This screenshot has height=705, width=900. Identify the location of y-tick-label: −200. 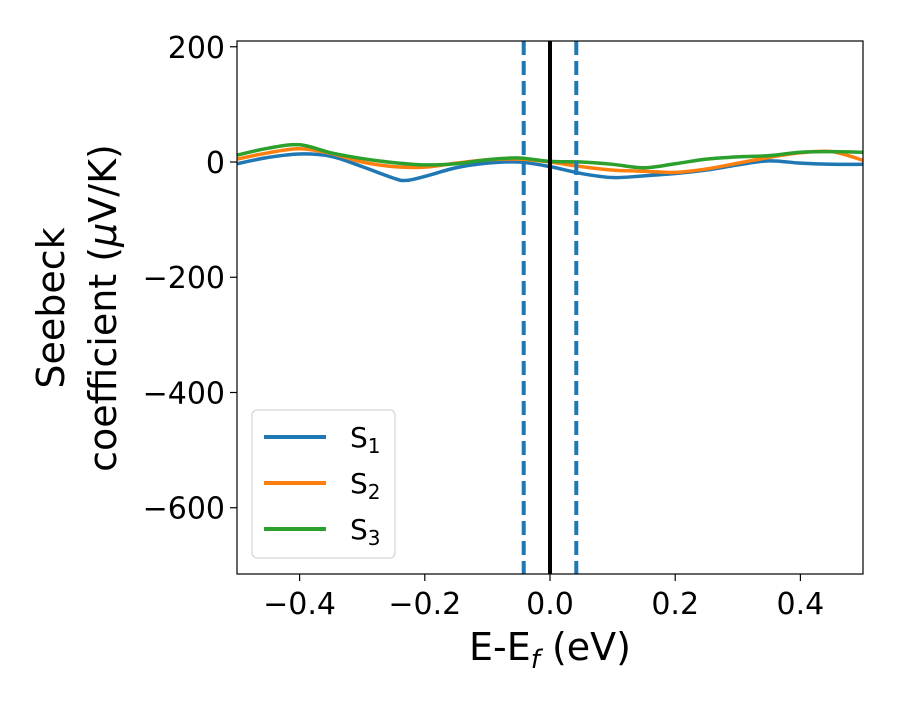
(184, 278).